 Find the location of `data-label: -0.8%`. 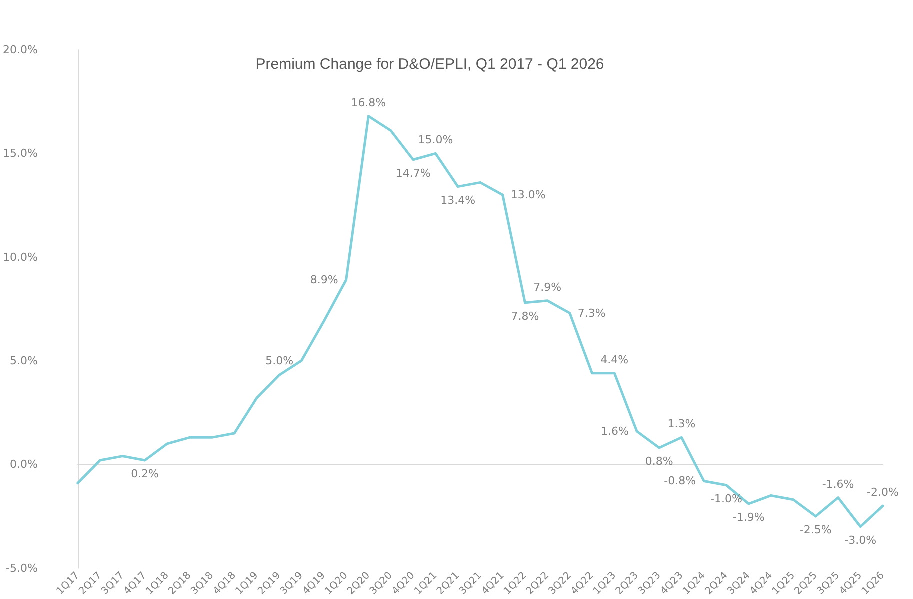

data-label: -0.8% is located at coordinates (680, 481).